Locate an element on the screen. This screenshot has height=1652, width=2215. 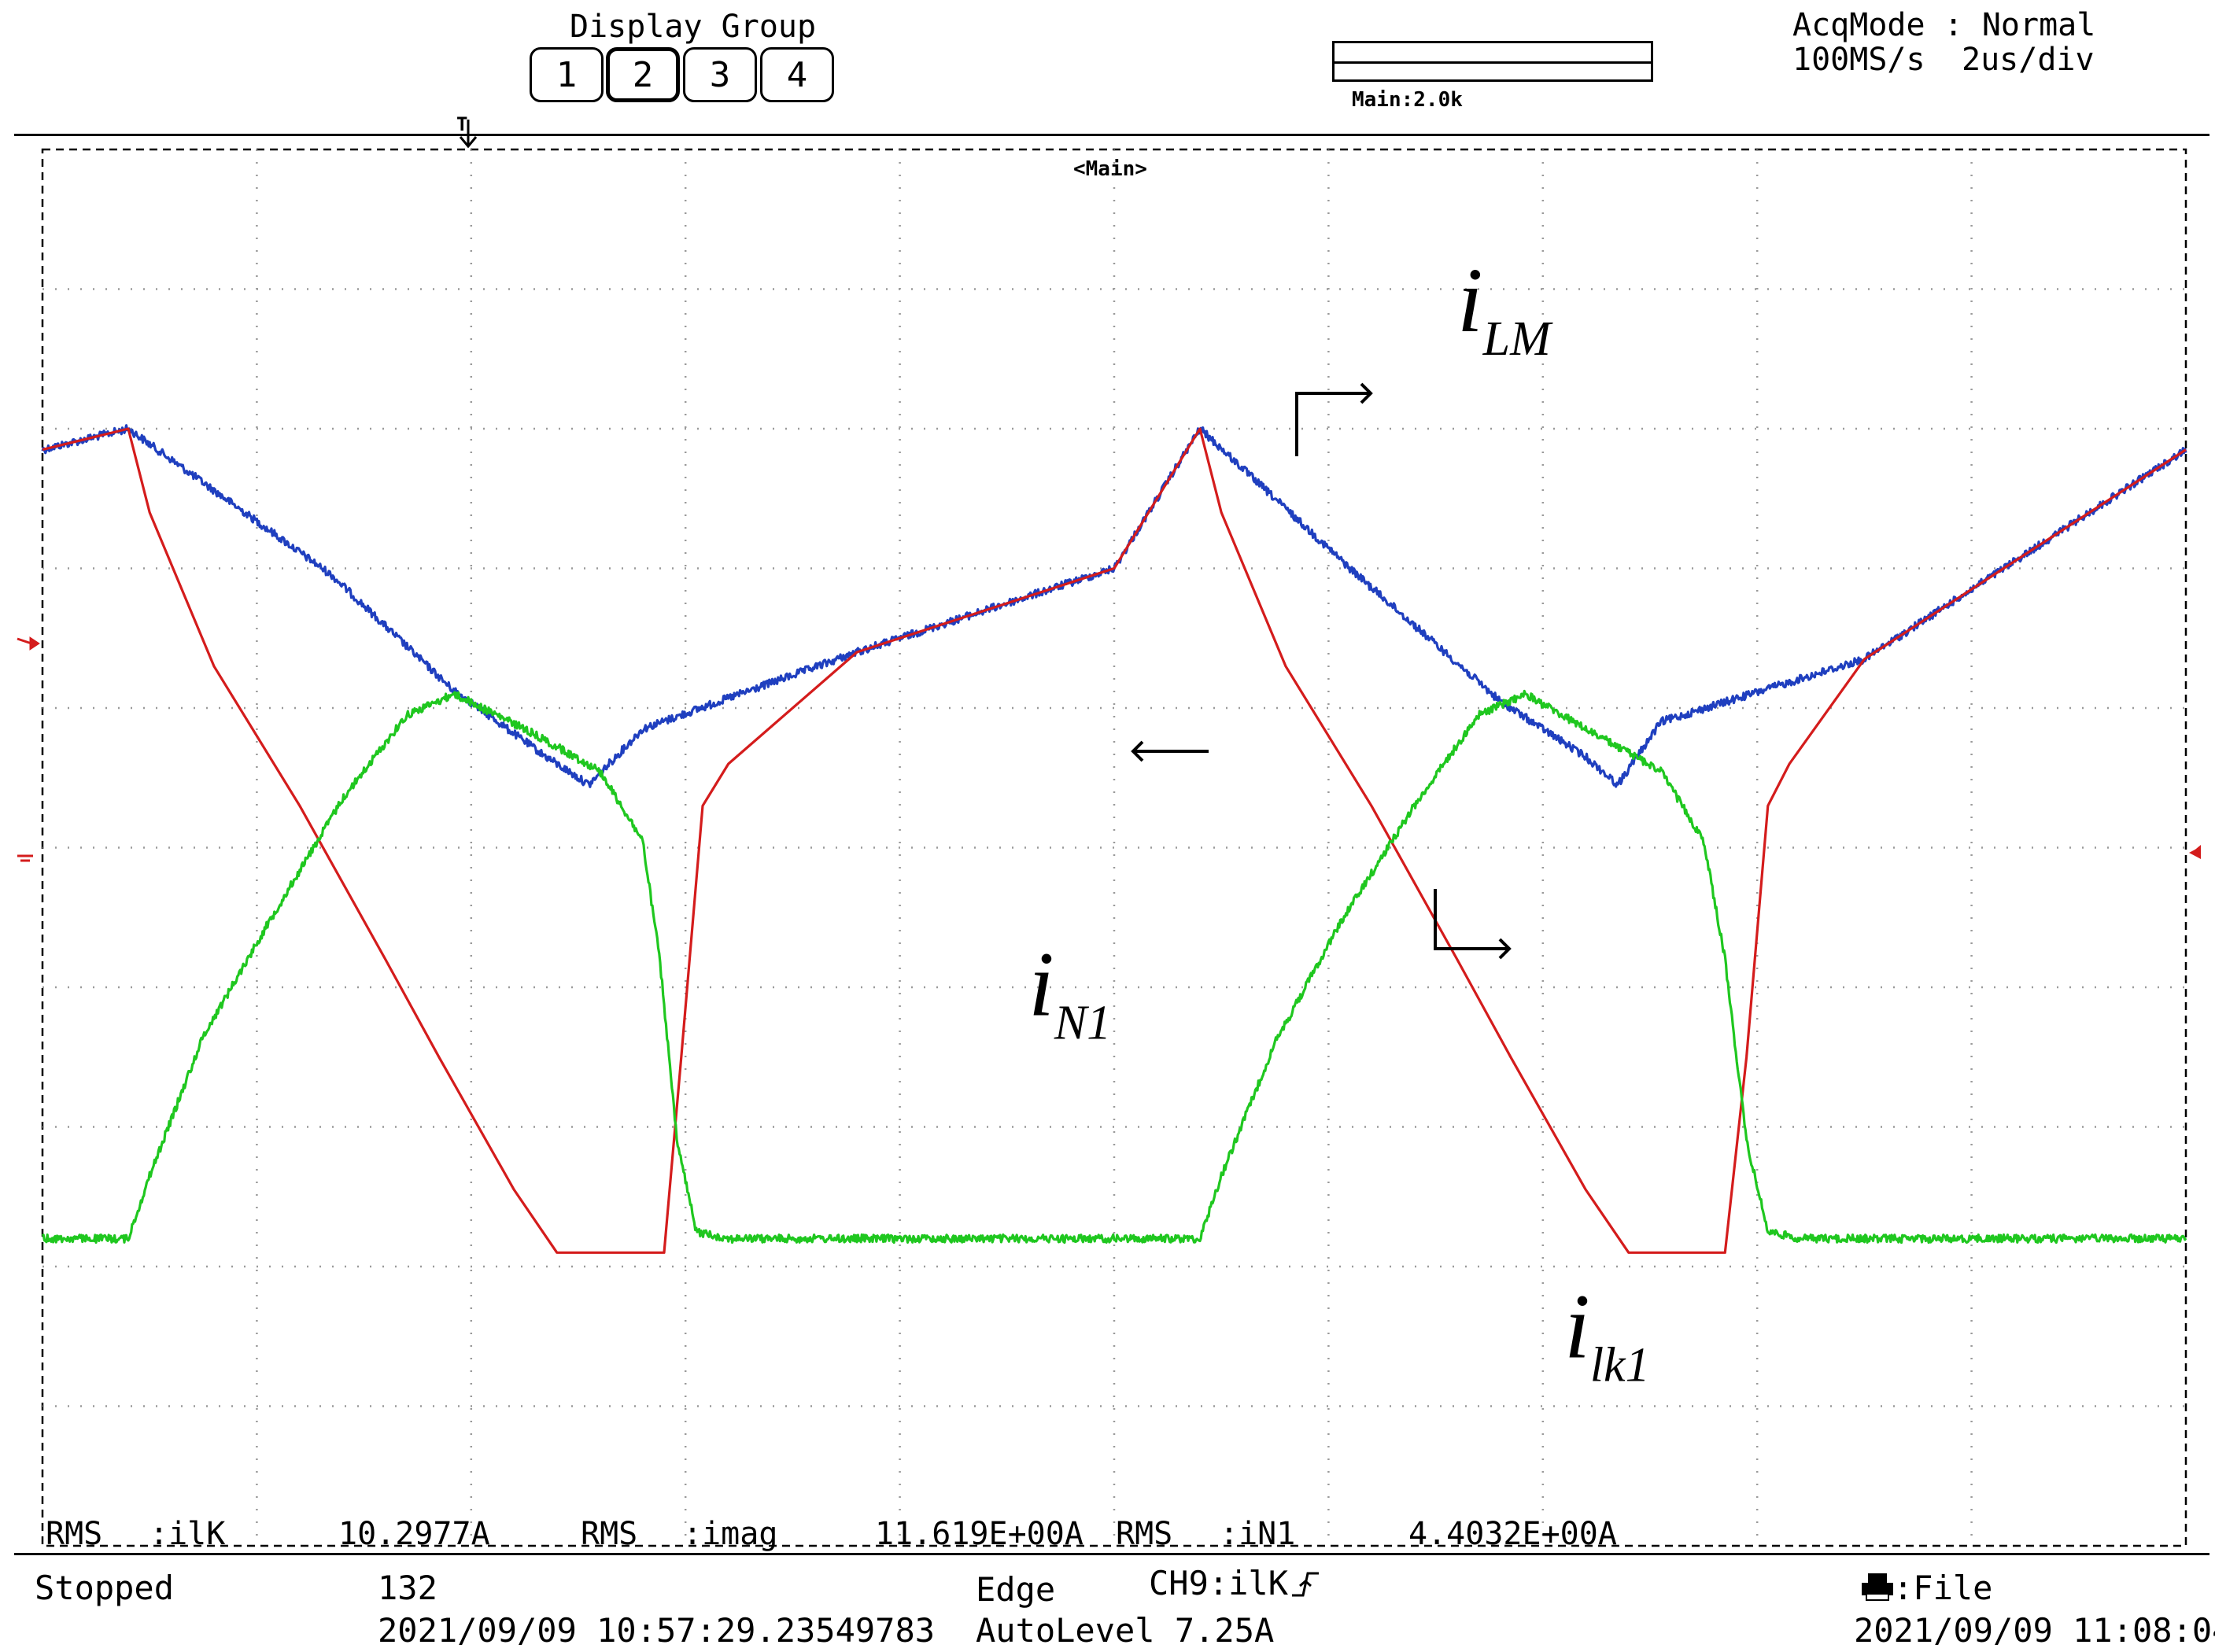
channel-marker-icon is located at coordinates (28, 749).